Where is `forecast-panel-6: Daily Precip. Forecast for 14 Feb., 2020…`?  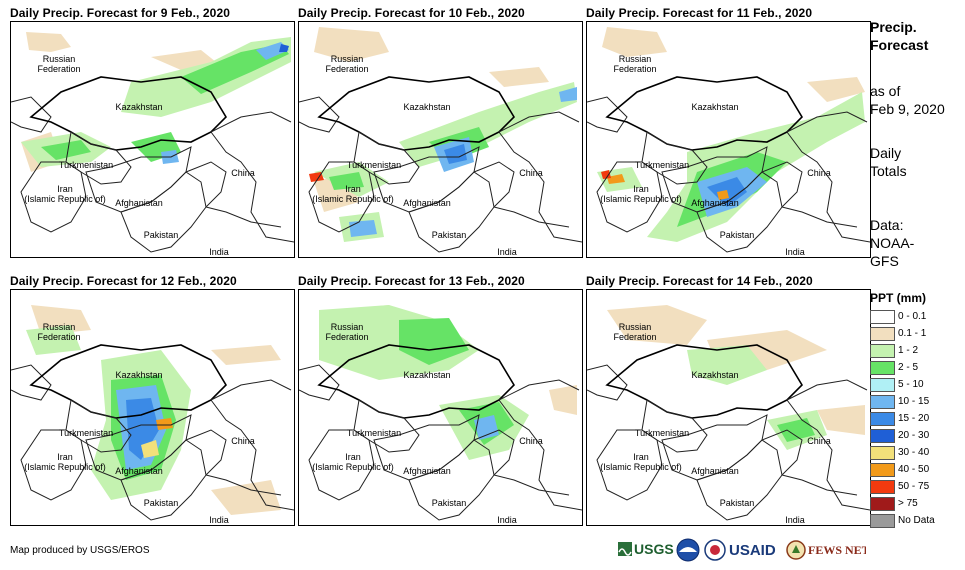
forecast-panel-6: Daily Precip. Forecast for 14 Feb., 2020… is located at coordinates (728, 400).